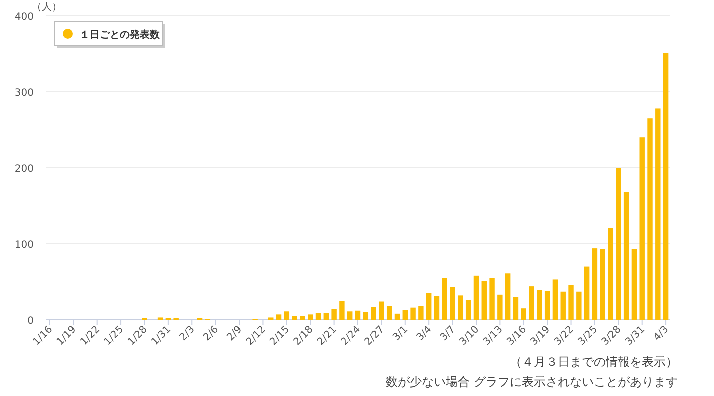 This screenshot has height=396, width=714. What do you see at coordinates (24, 17) in the screenshot?
I see `y-tick-label: 400` at bounding box center [24, 17].